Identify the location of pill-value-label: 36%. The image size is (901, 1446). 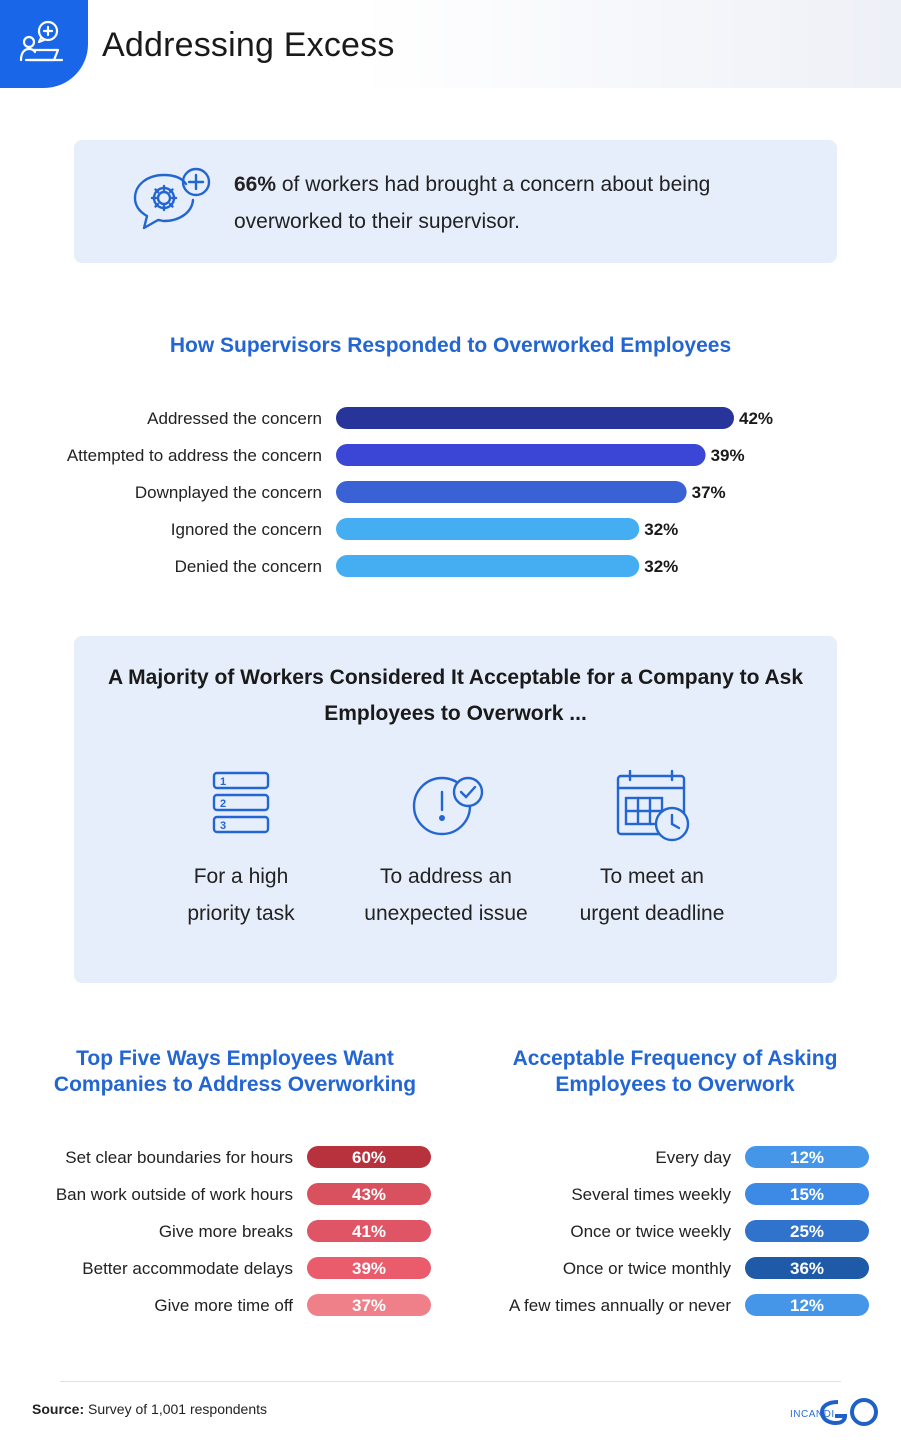
(807, 1268).